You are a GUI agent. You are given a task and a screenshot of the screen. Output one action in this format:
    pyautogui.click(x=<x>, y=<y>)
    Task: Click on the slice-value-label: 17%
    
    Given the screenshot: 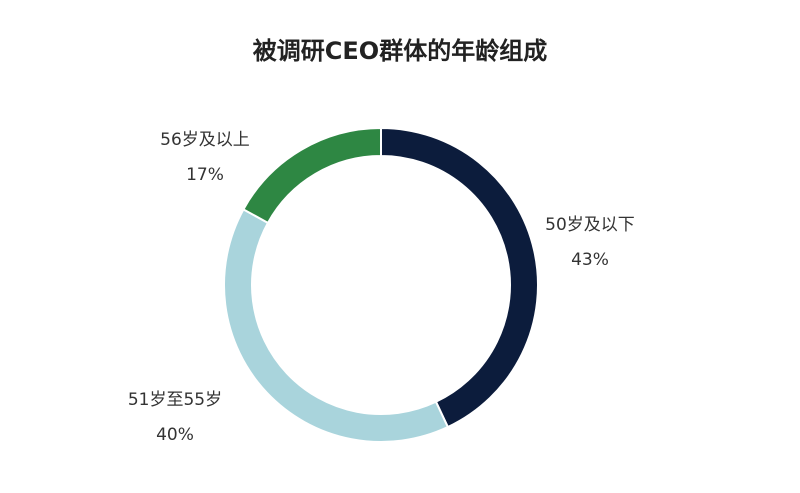 What is the action you would take?
    pyautogui.click(x=205, y=175)
    